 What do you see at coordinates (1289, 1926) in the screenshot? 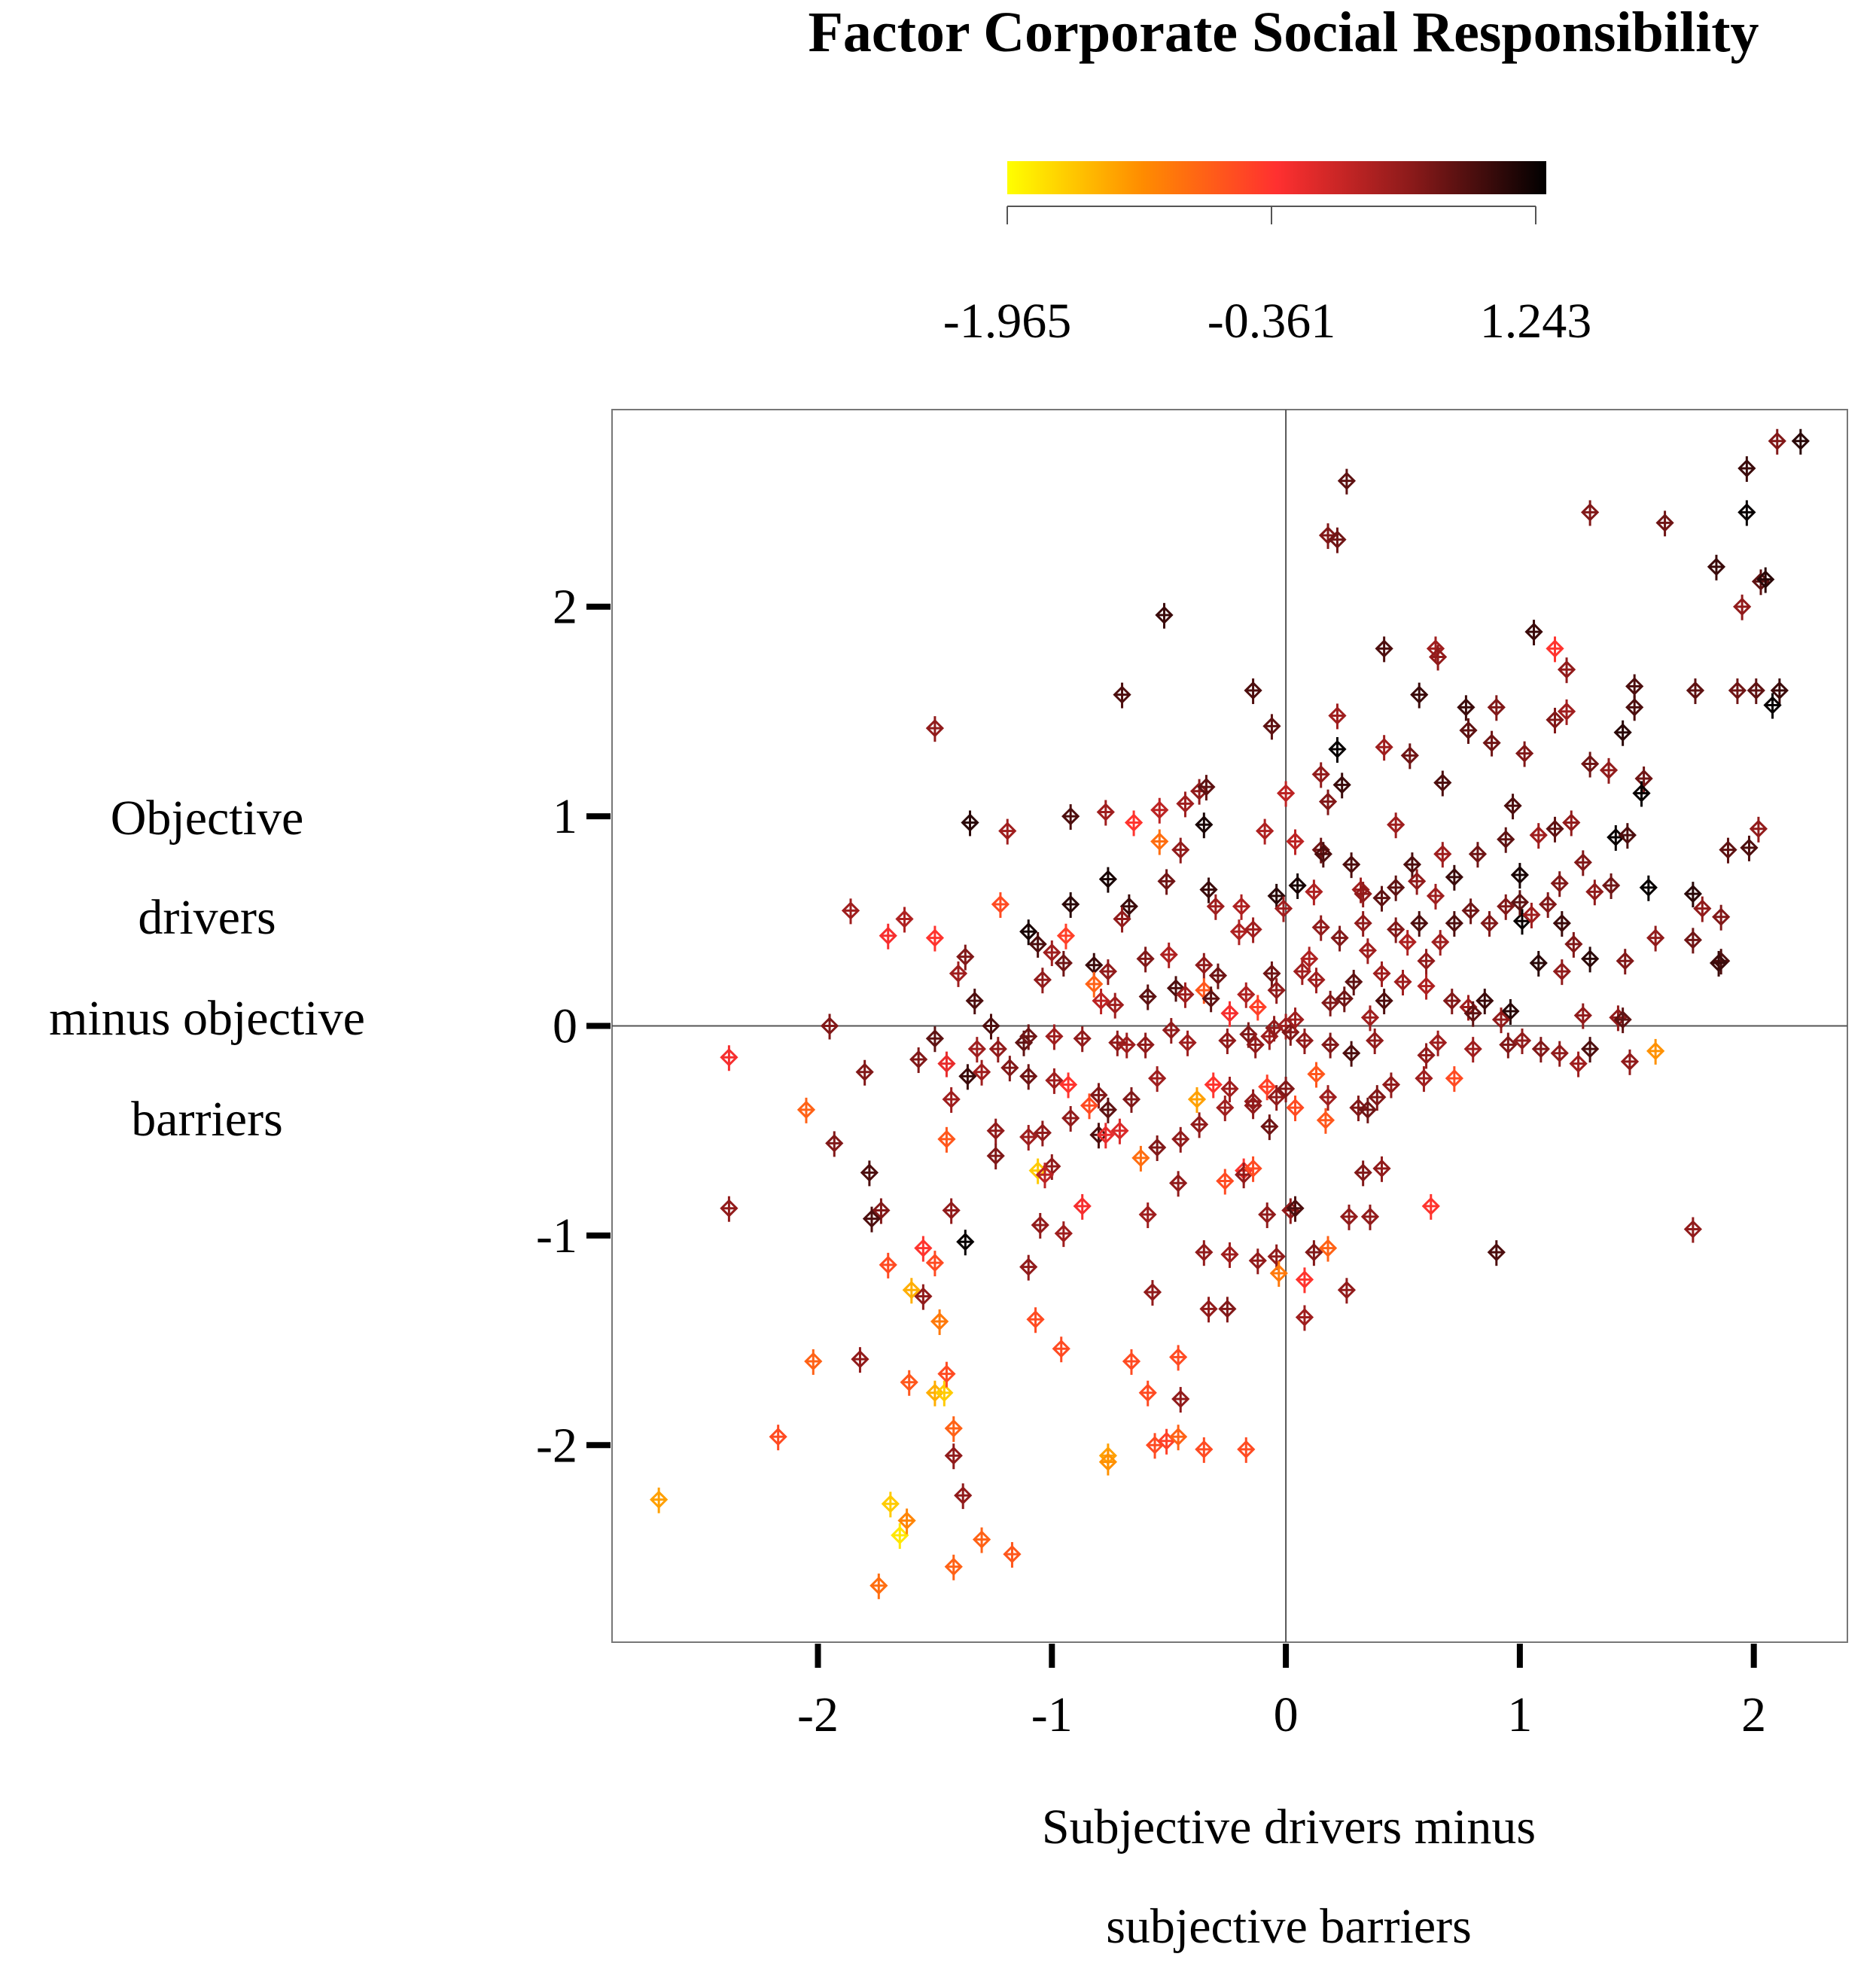
I see `x-axis-title-line-2: subjective barriers` at bounding box center [1289, 1926].